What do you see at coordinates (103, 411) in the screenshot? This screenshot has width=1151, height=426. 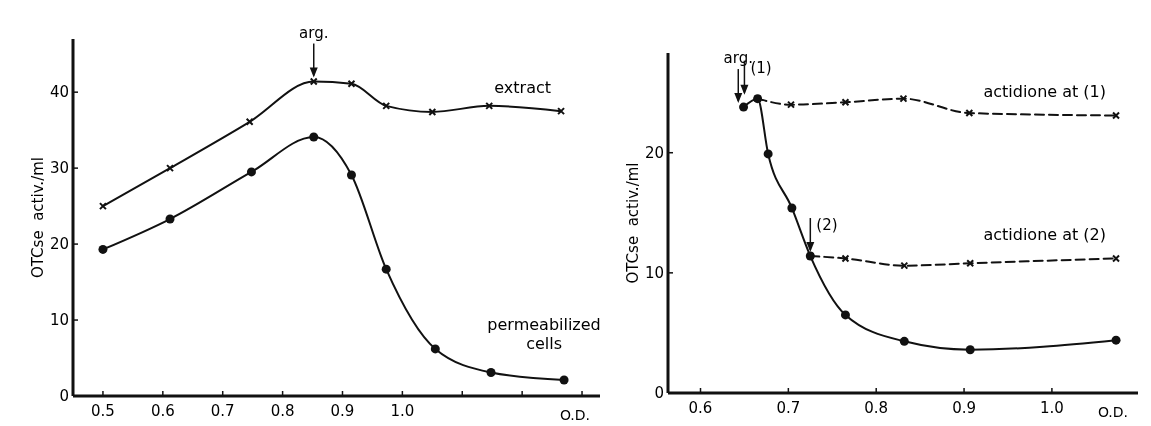 I see `x-tick-label: 0.5` at bounding box center [103, 411].